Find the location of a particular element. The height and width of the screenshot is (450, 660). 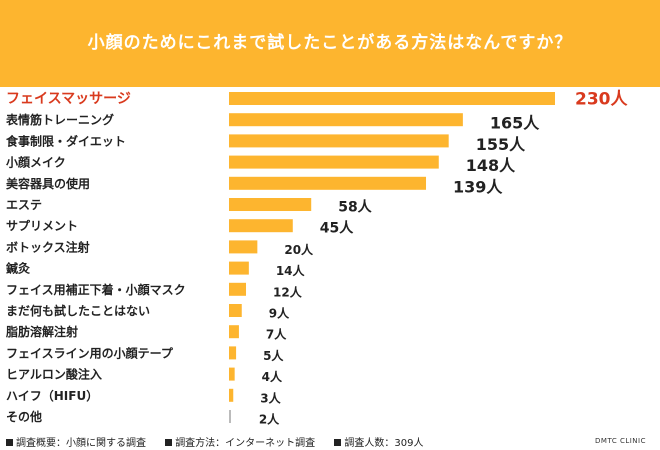

category-label: その他 is located at coordinates (24, 416).